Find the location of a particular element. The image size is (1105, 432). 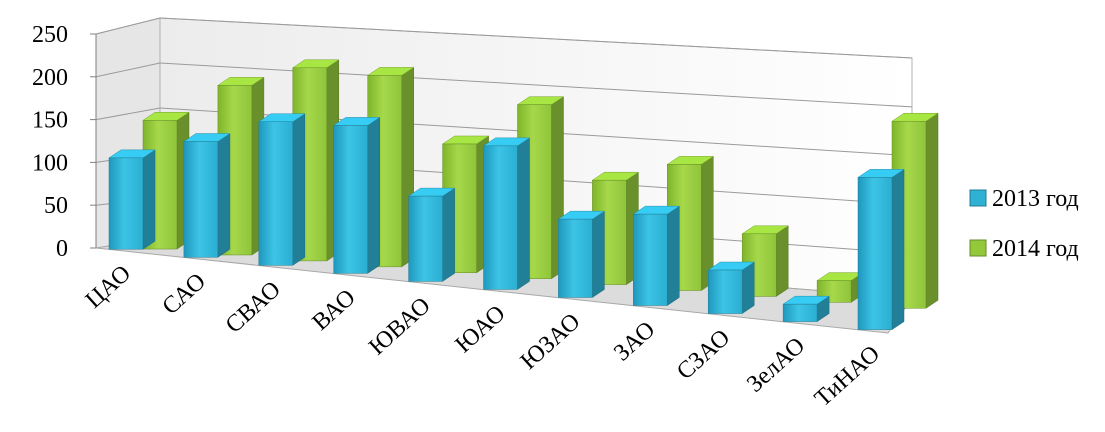

x-tick-label: ЦАО is located at coordinates (108, 286).